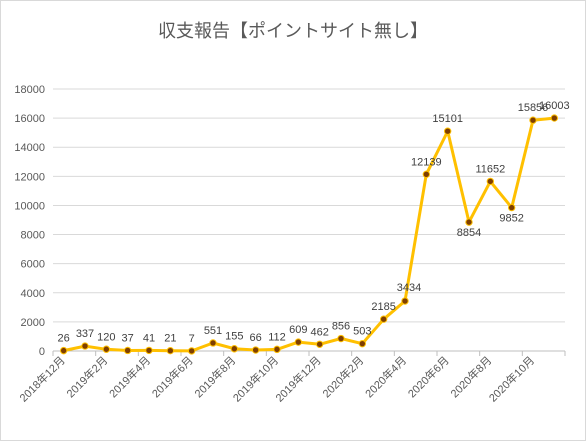 This screenshot has width=586, height=441. I want to click on y-tick-label: 14000, so click(29, 148).